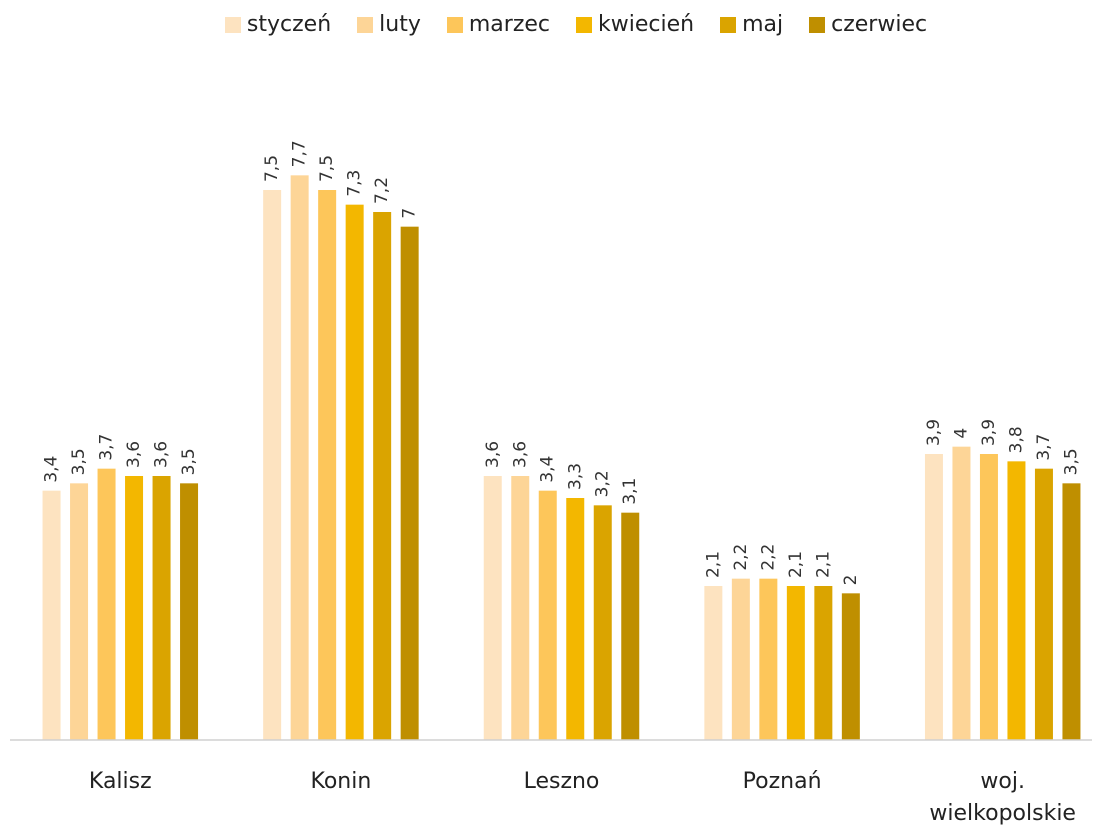 The width and height of the screenshot is (1102, 837). What do you see at coordinates (1002, 797) in the screenshot?
I see `x-tick-label: woj. wielkopolskie` at bounding box center [1002, 797].